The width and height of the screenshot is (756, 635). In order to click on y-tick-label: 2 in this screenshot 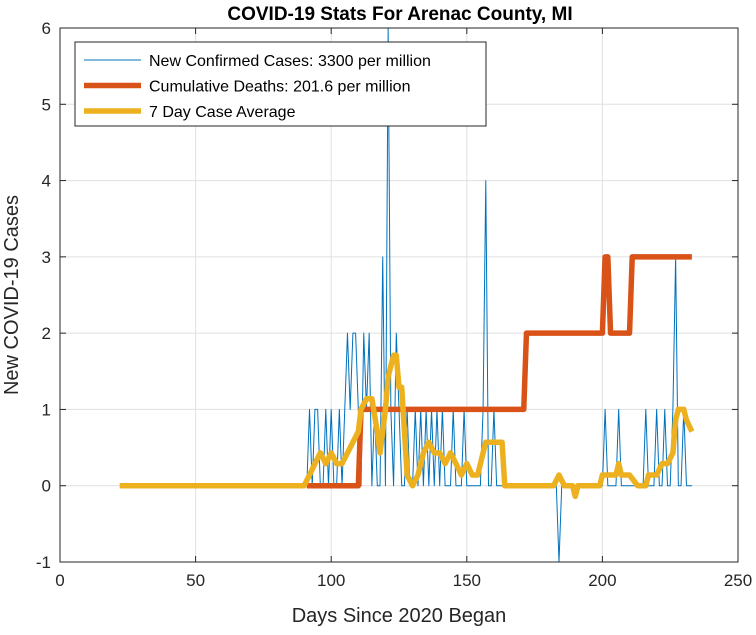, I will do `click(46, 333)`.